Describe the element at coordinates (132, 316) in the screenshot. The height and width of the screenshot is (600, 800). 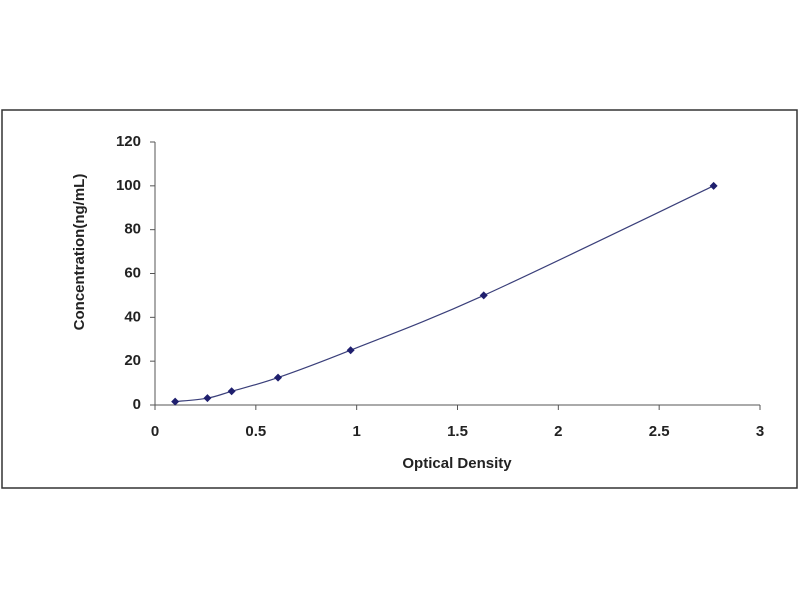
I see `y-tick-label: 40` at that location.